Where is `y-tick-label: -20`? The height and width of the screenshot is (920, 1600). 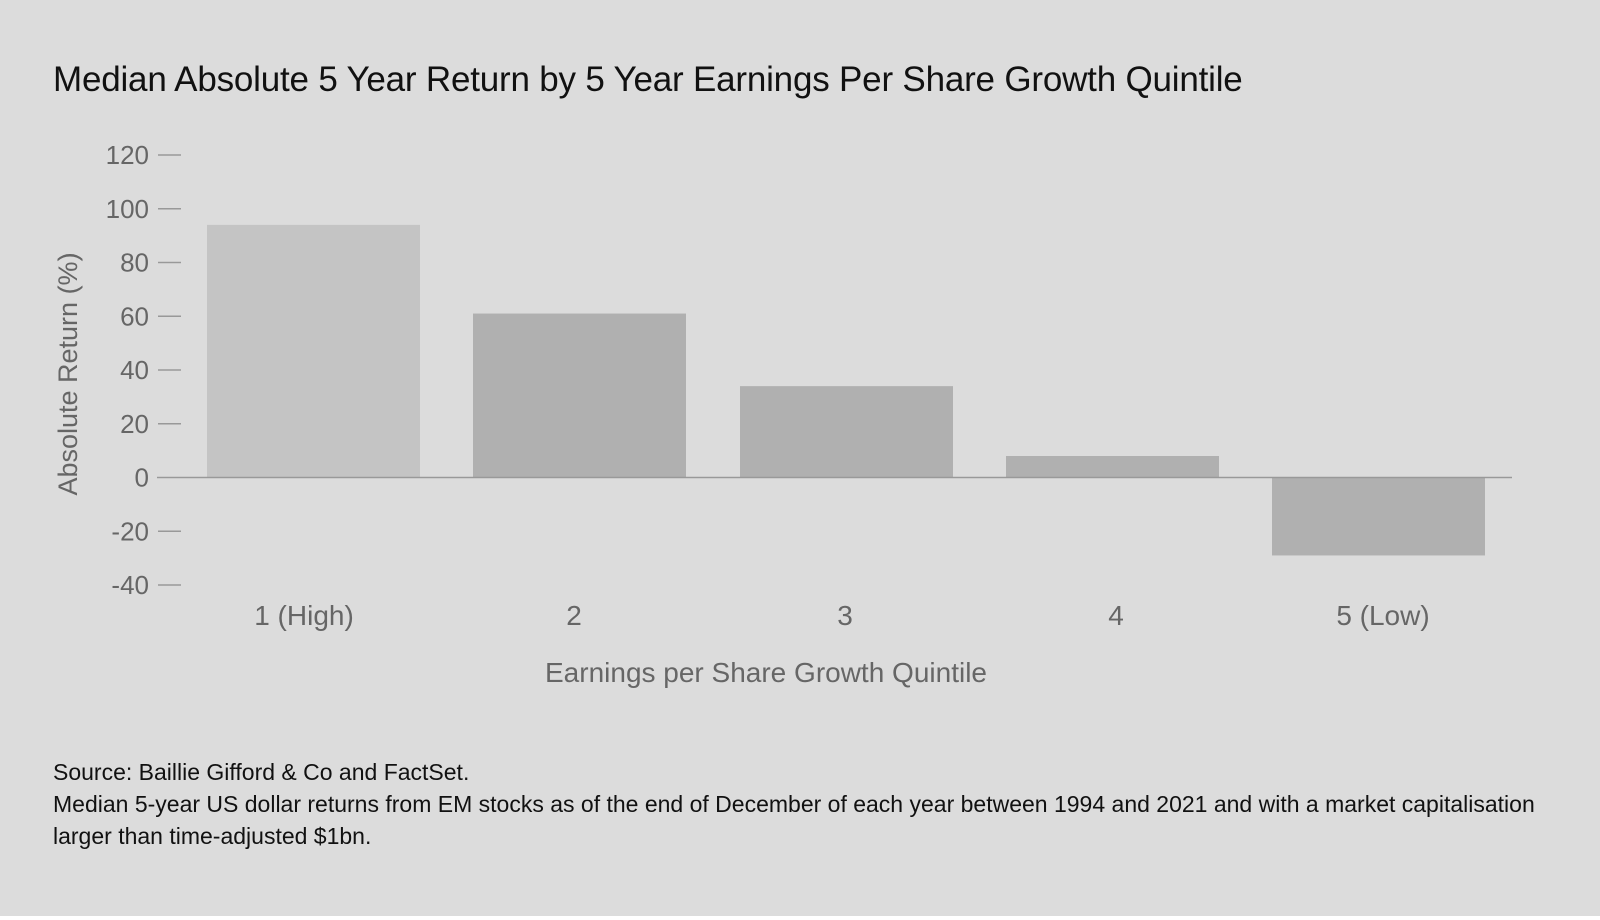
y-tick-label: -20 is located at coordinates (130, 531).